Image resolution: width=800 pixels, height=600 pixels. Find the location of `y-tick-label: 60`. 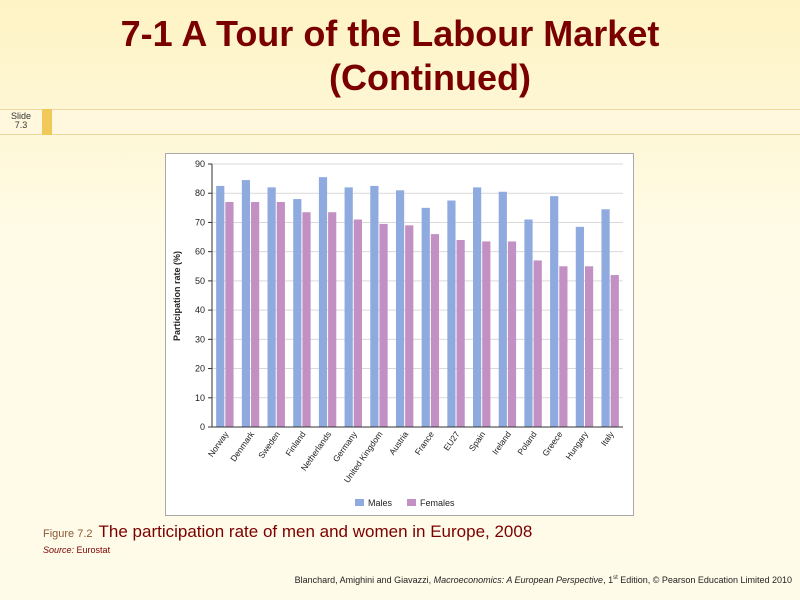

y-tick-label: 60 is located at coordinates (200, 252).